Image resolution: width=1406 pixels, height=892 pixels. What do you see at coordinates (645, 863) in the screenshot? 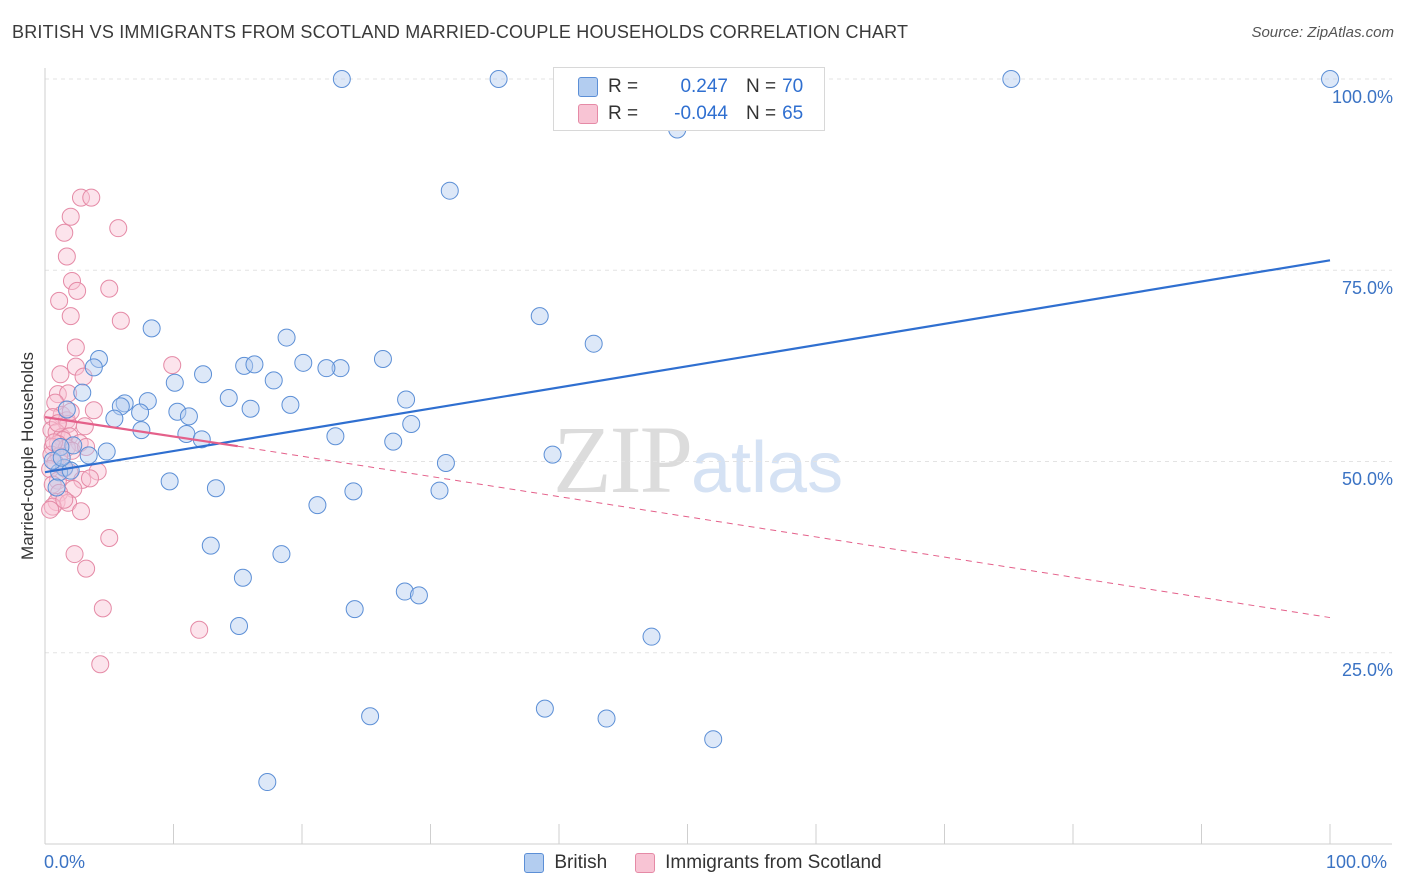
I see `scotland-legend-swatch` at bounding box center [645, 863].